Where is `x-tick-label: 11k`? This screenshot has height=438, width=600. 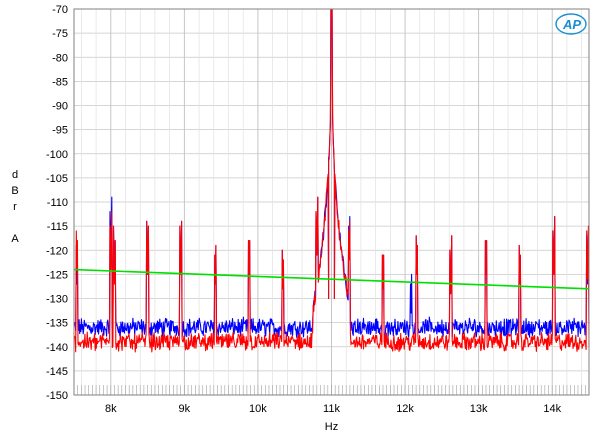 x-tick-label: 11k is located at coordinates (331, 409).